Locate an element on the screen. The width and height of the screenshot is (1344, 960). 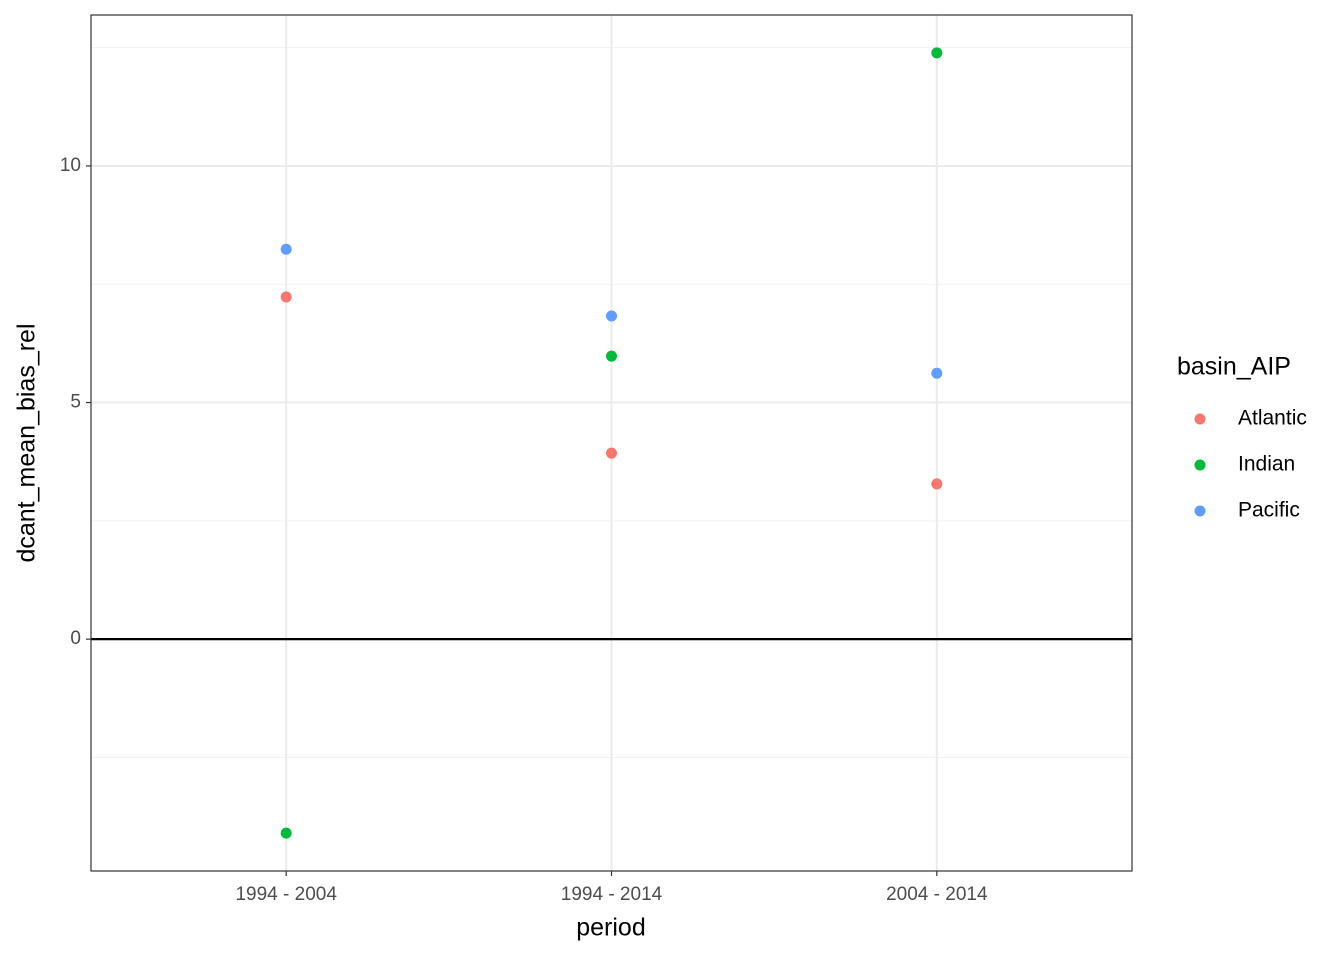
legend-title: basin_AIP is located at coordinates (1234, 367).